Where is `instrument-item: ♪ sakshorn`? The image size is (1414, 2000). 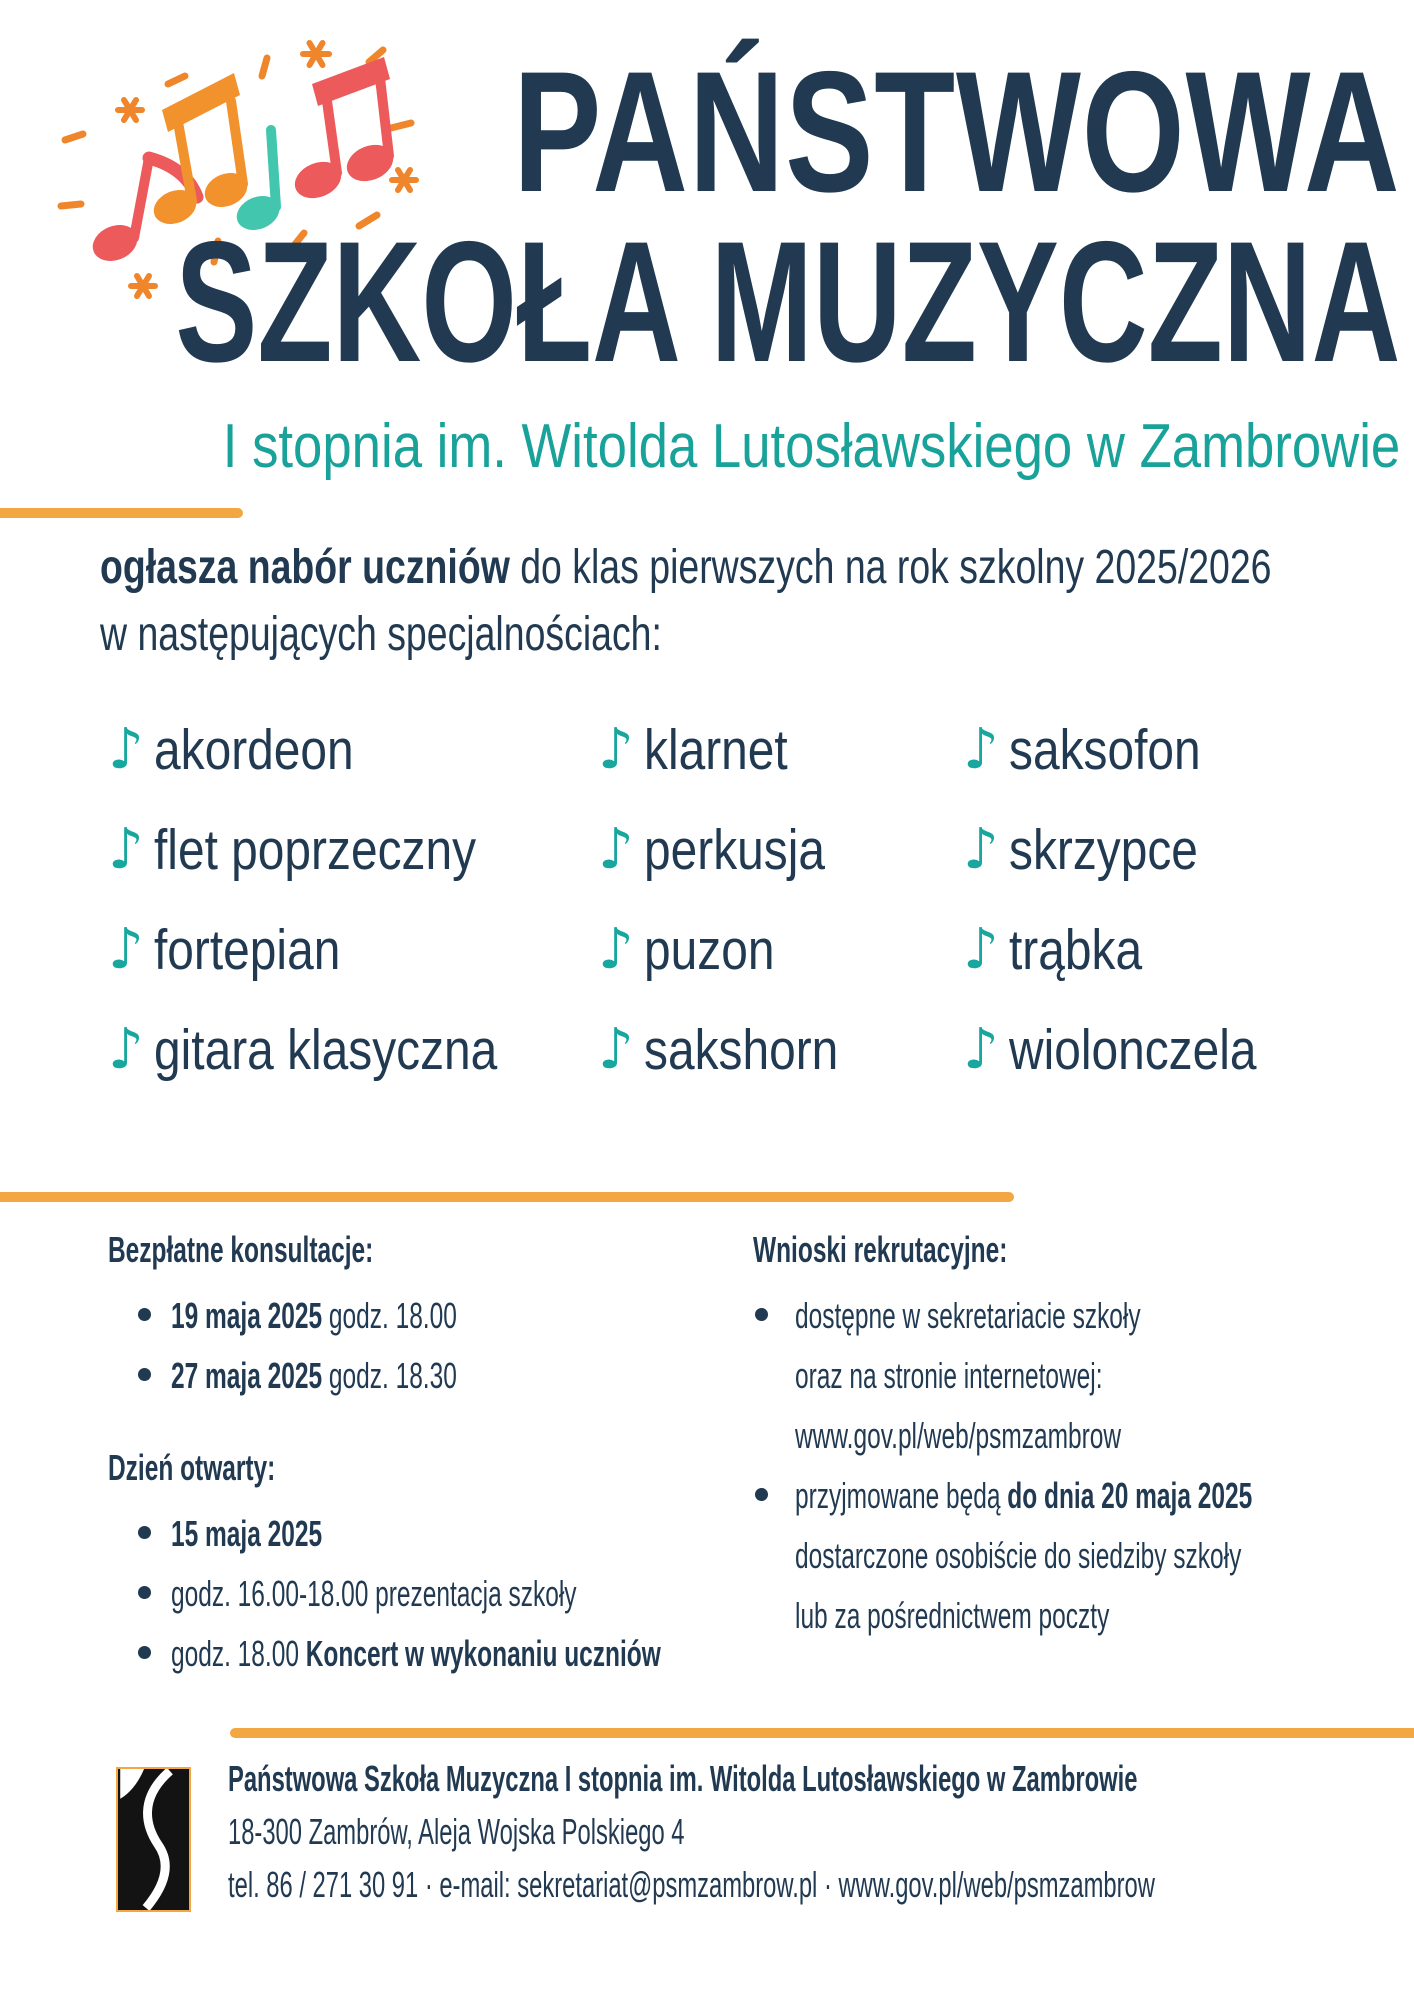
instrument-item: ♪ sakshorn is located at coordinates (780, 1068).